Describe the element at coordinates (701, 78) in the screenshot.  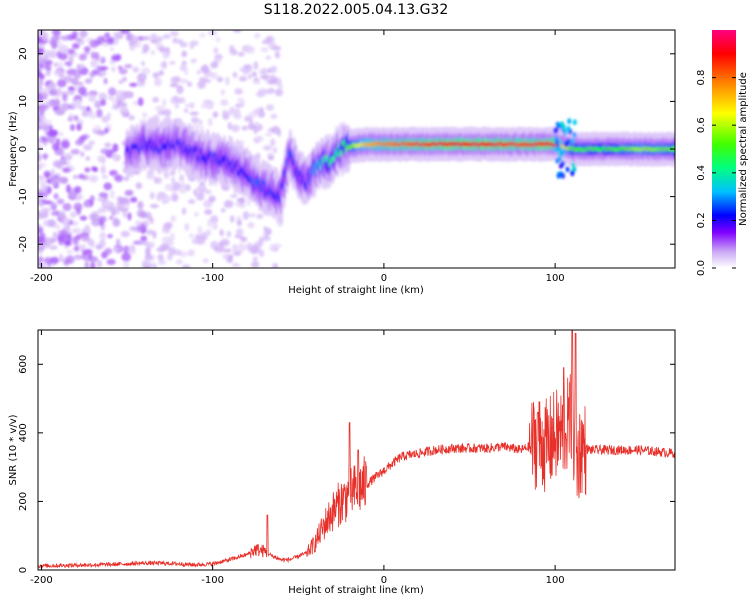
I see `colorbar-tick-label: 0.8` at that location.